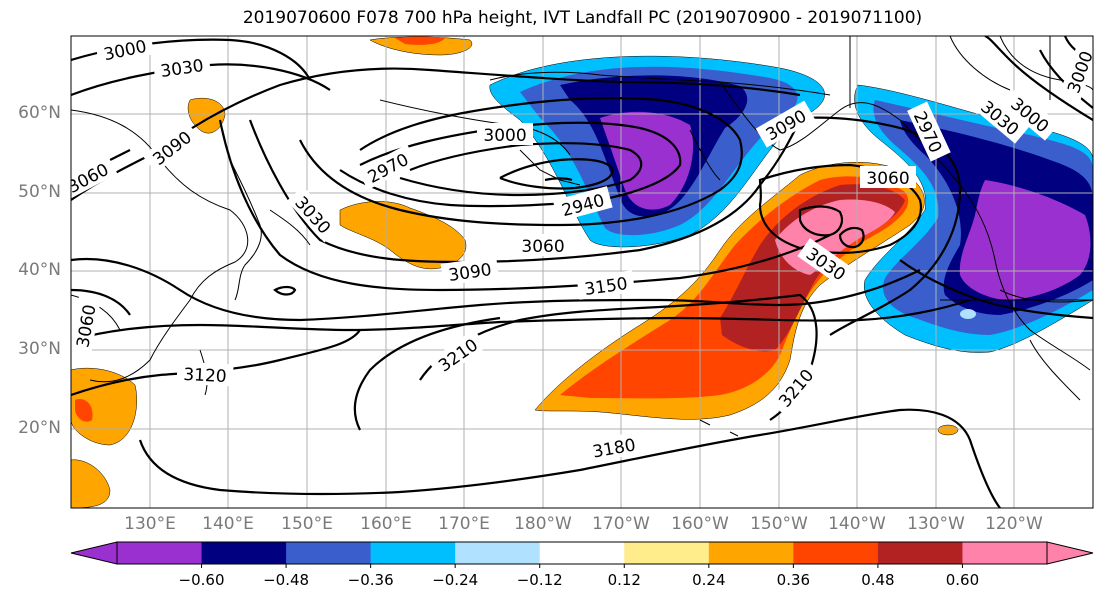  I want to click on colorbar-tick-label: −0.60, so click(201, 580).